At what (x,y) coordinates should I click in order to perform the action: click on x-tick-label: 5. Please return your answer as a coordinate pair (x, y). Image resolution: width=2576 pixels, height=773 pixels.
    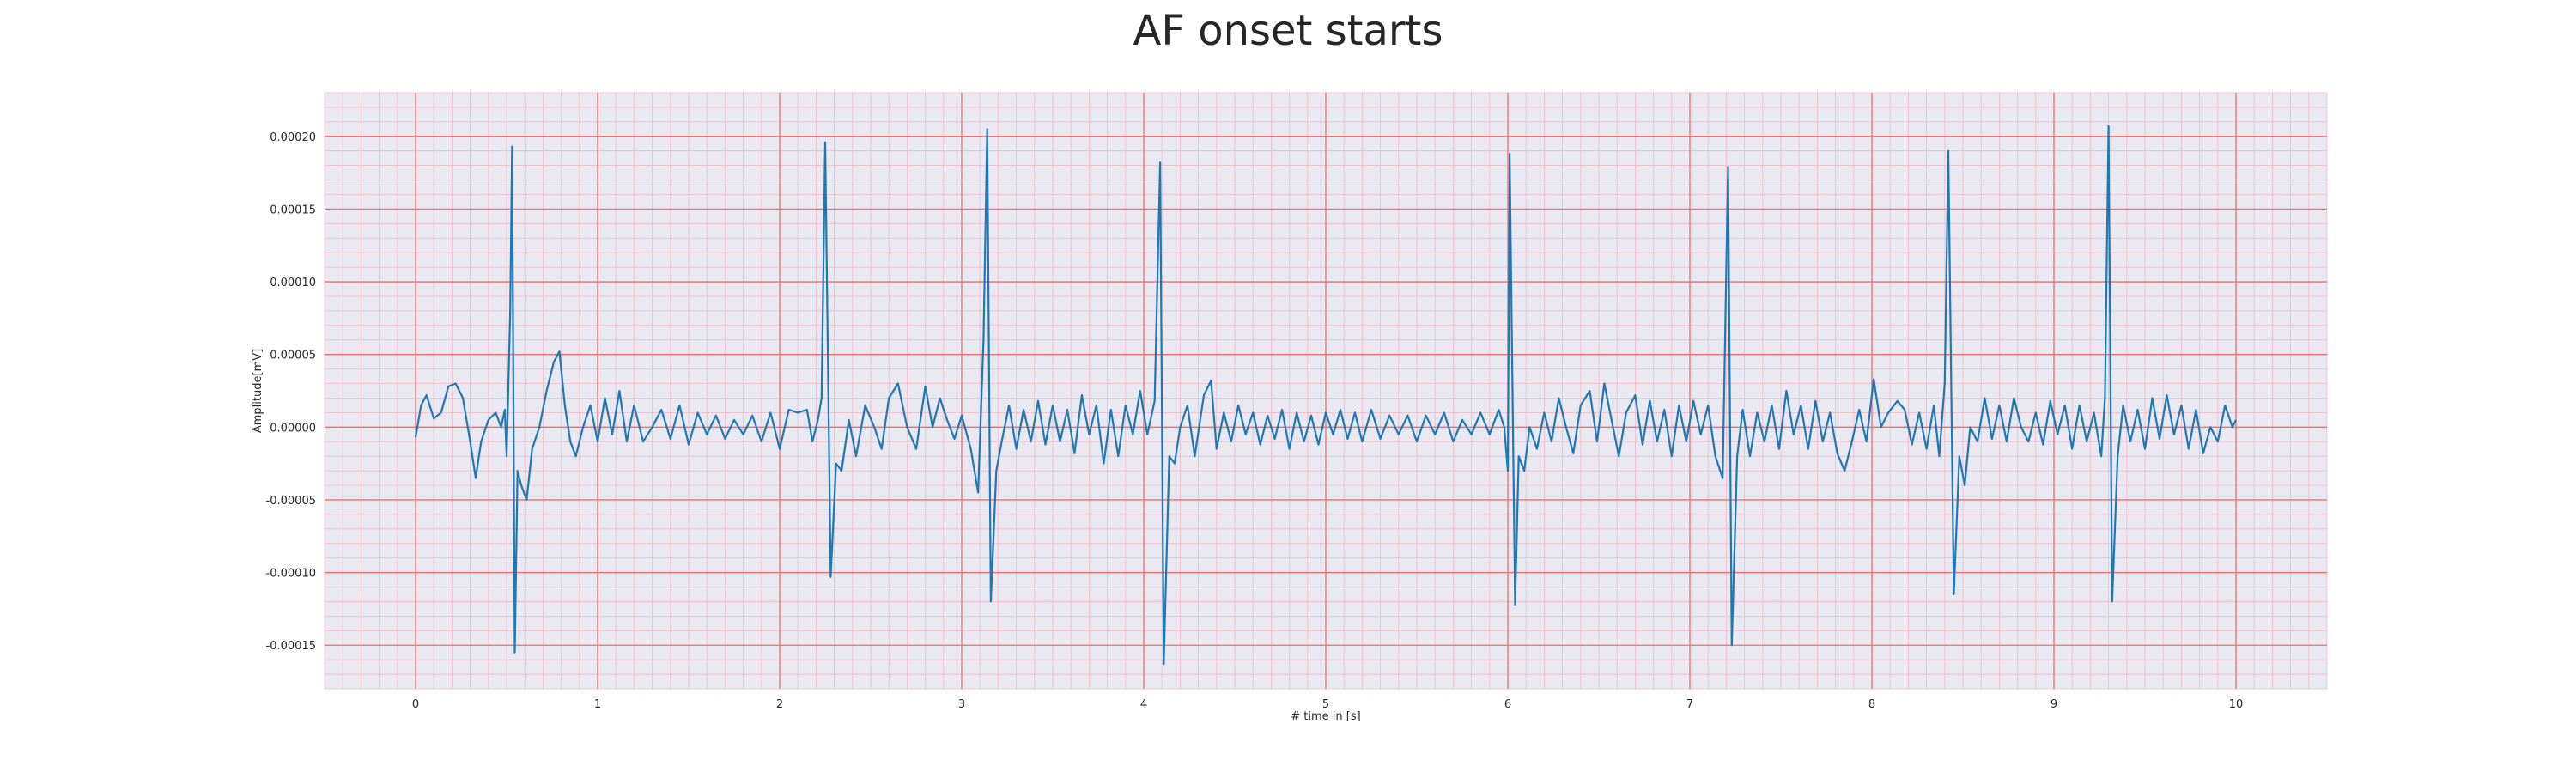
    Looking at the image, I should click on (1325, 704).